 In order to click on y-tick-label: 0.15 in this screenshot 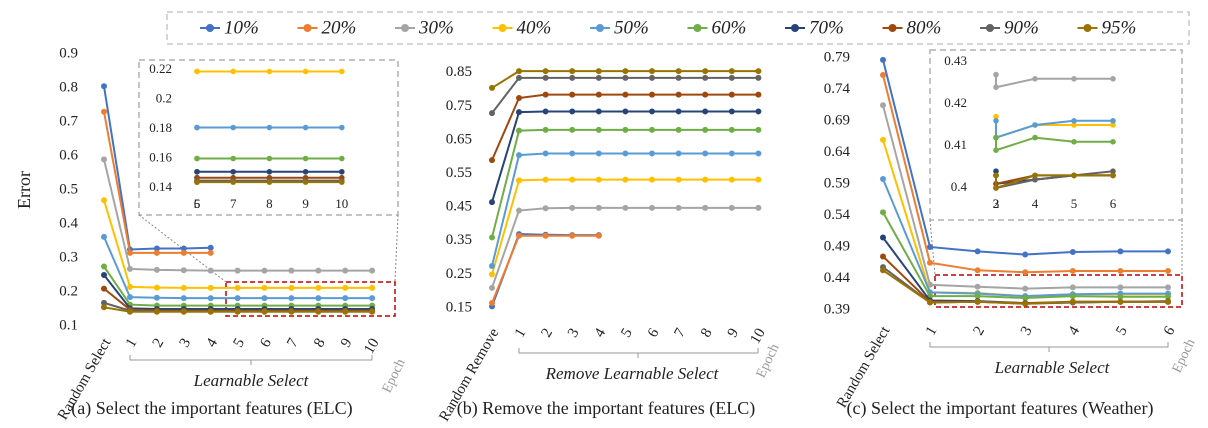, I will do `click(459, 307)`.